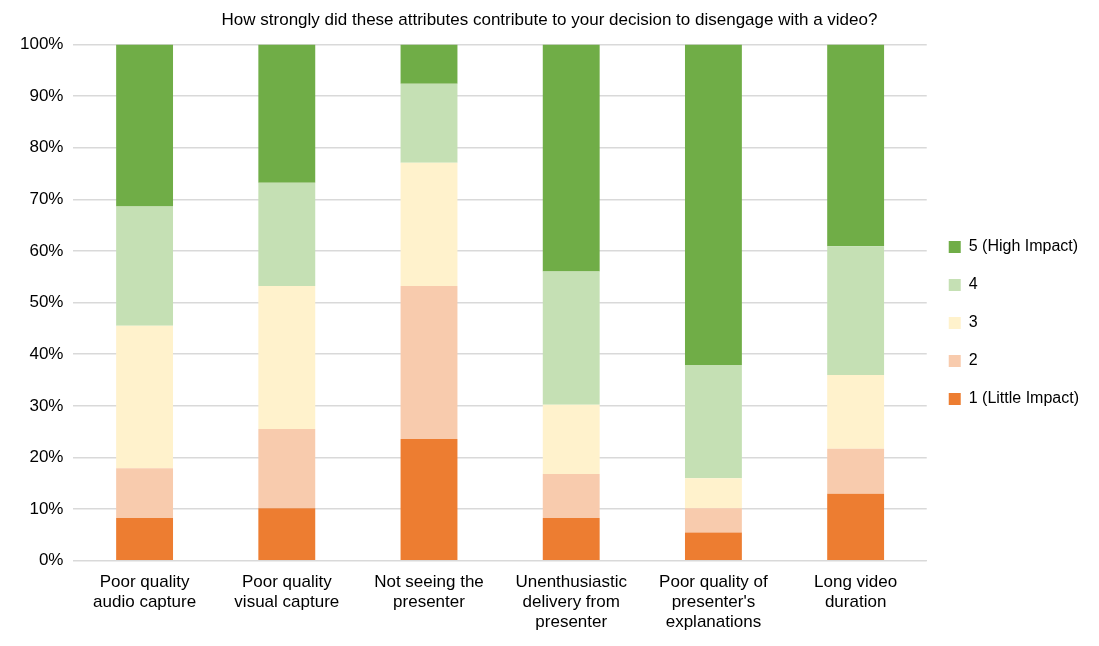  I want to click on x-tick-label: Poor quality of presenter's explanations, so click(714, 601).